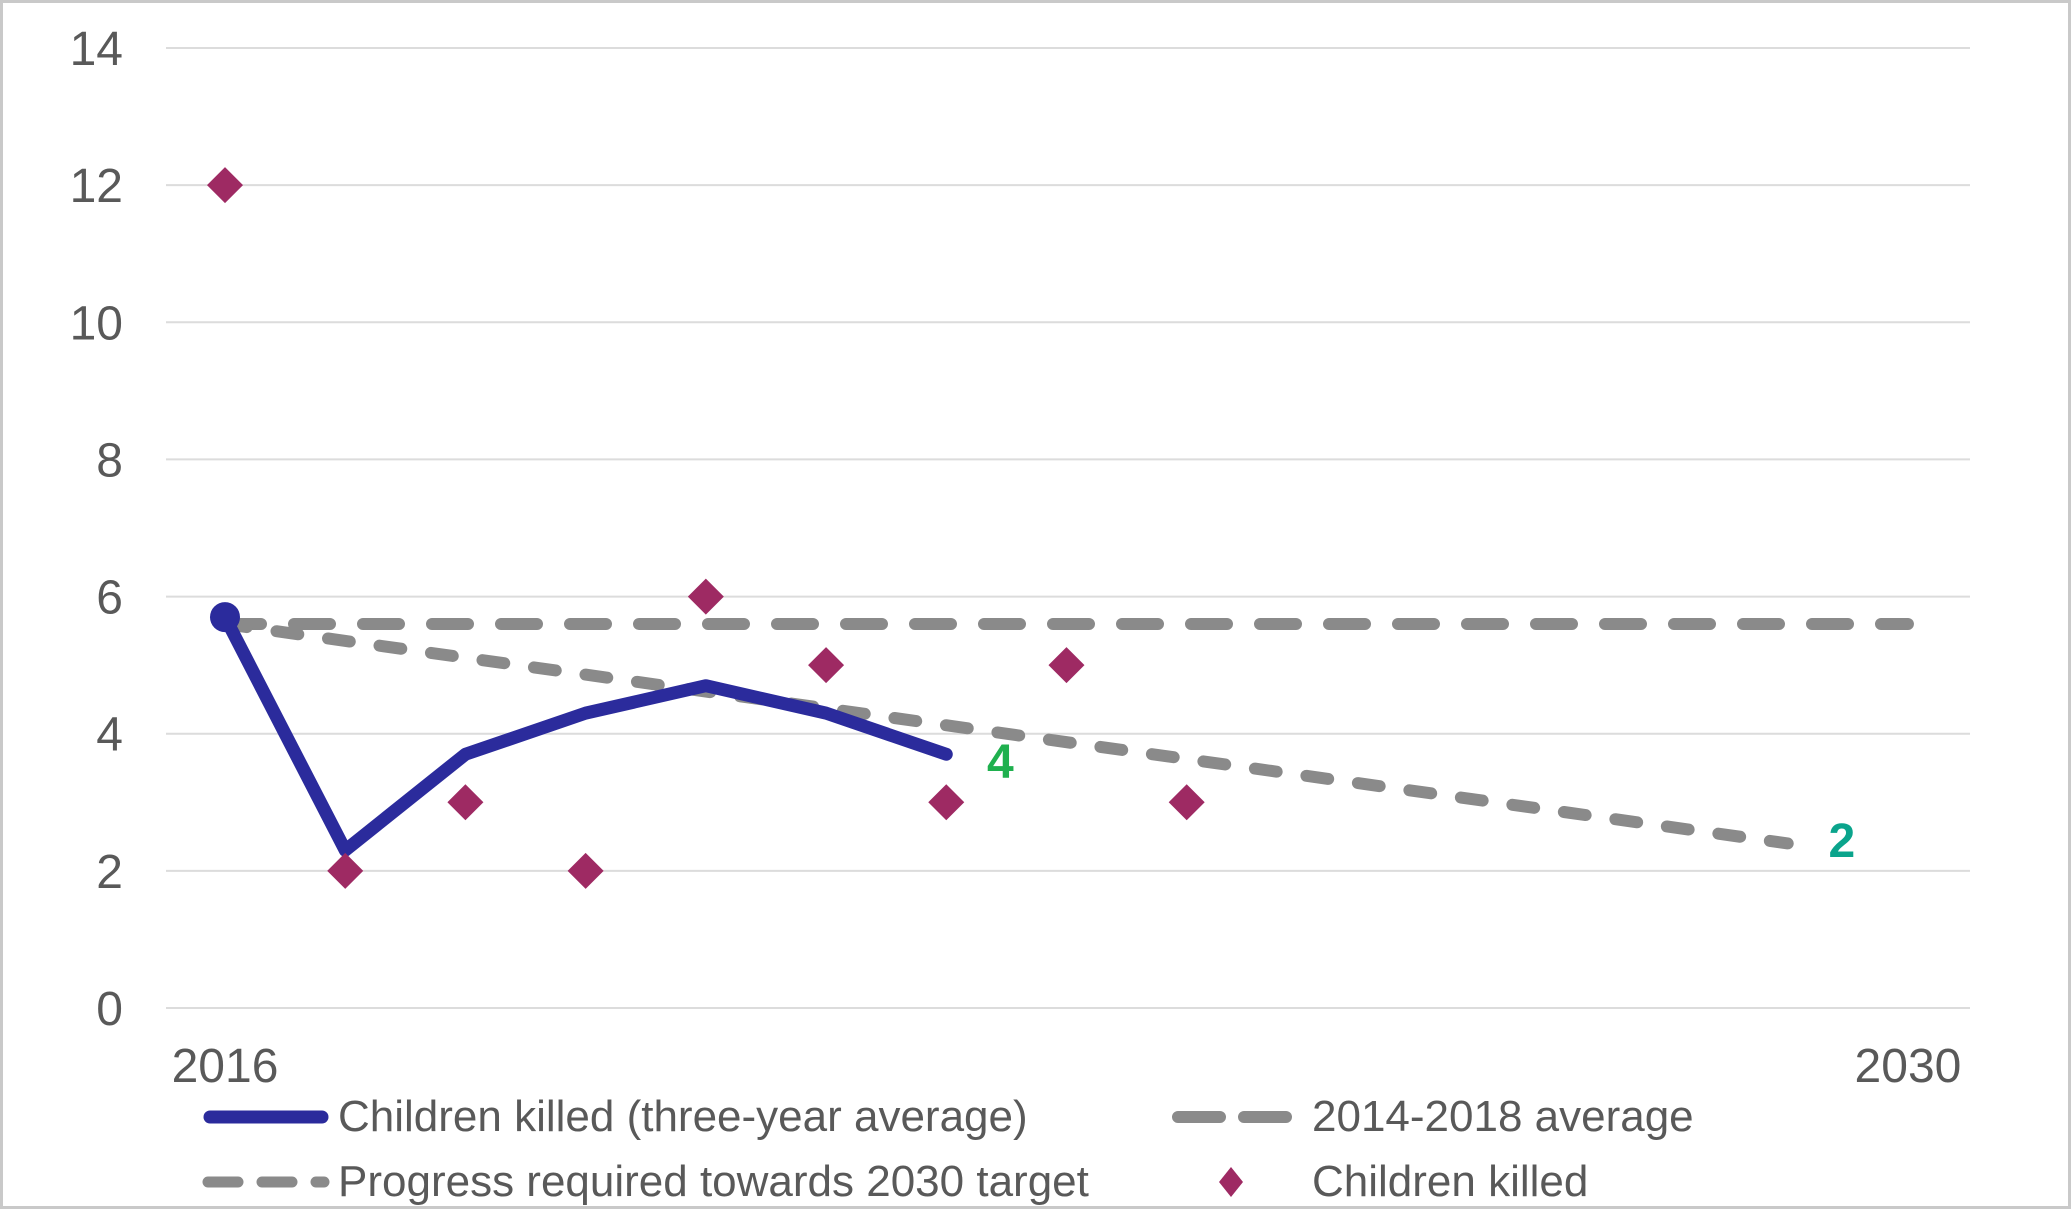  I want to click on legend-item-children-killed: Children killed, so click(1379, 1182).